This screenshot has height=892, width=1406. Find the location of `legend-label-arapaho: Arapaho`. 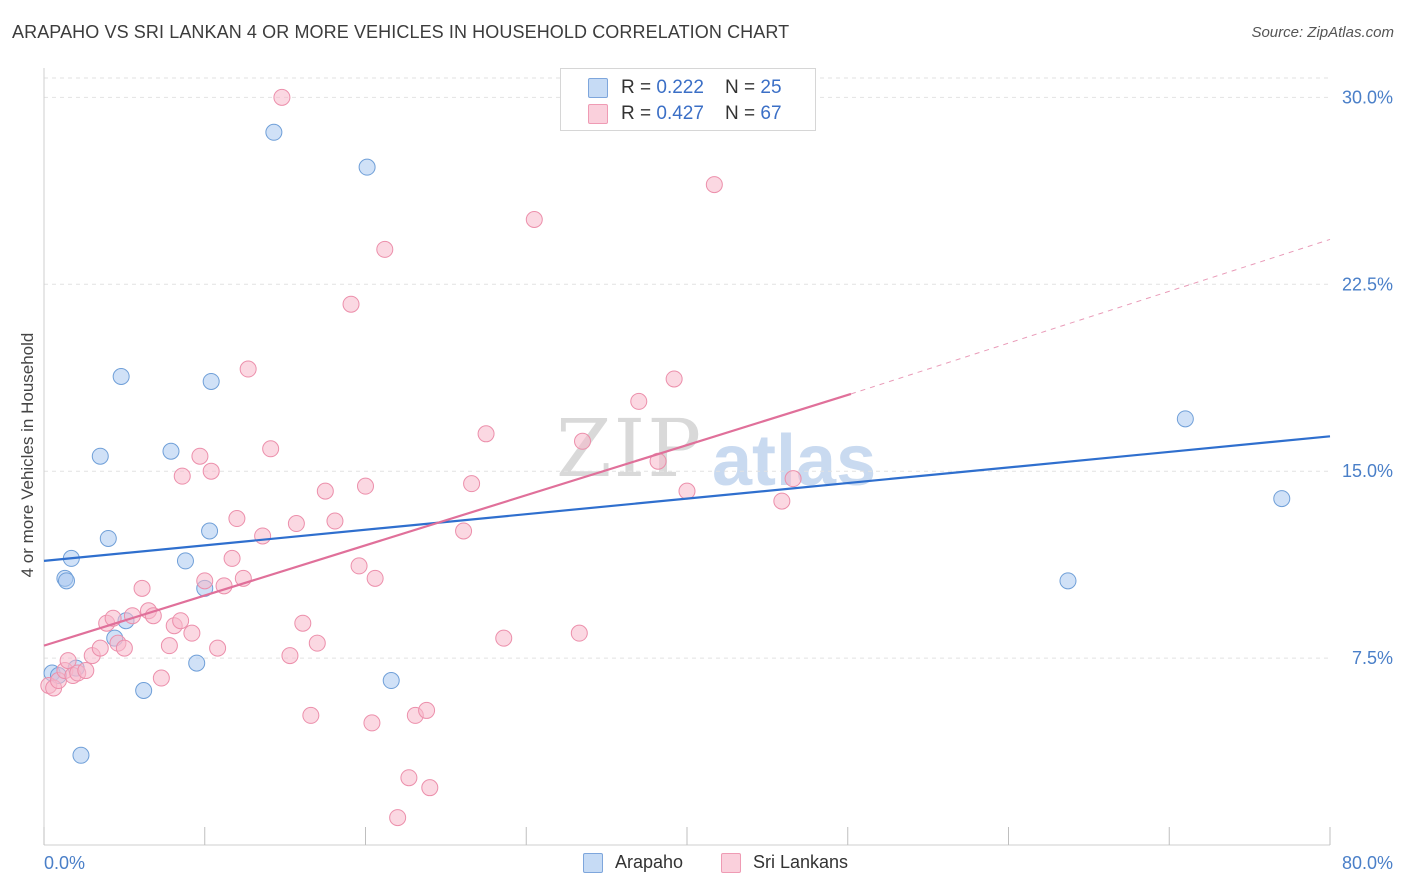

legend-label-arapaho: Arapaho is located at coordinates (649, 862).